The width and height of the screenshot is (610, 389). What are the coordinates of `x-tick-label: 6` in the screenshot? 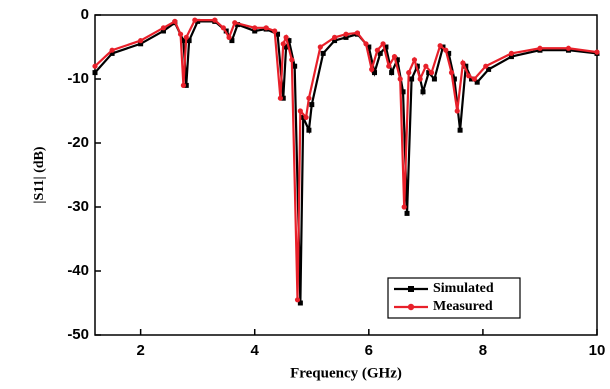 It's located at (369, 350).